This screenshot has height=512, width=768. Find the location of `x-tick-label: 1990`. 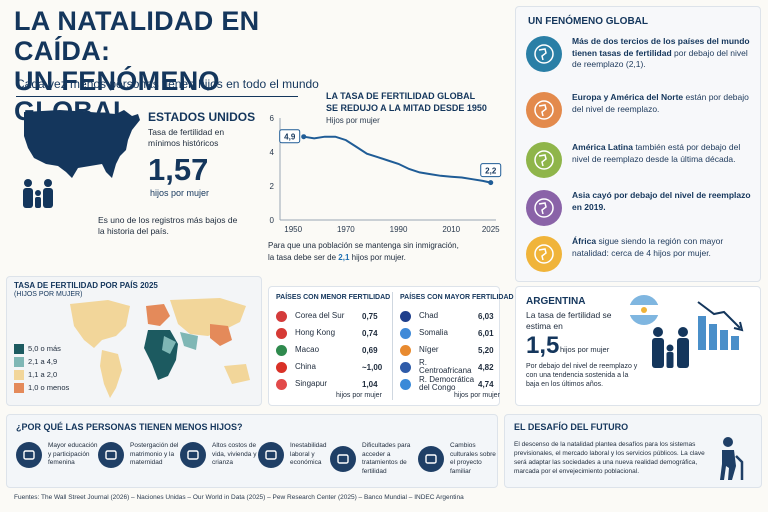

x-tick-label: 1990 is located at coordinates (399, 229).